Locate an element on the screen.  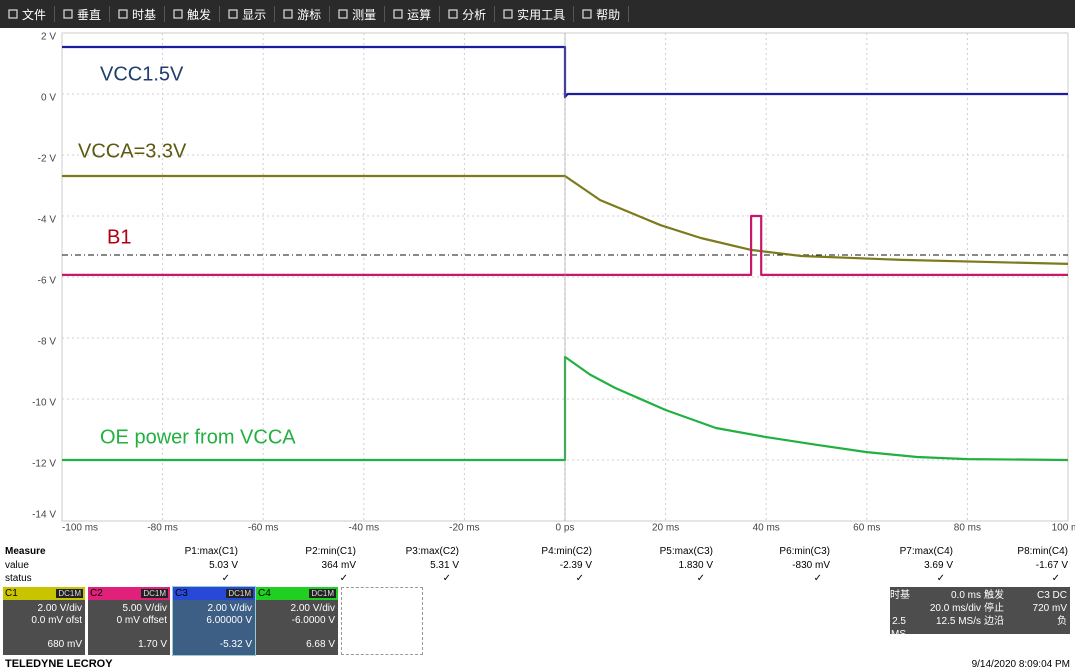
channel-setting: 6.68 V is located at coordinates (320, 644).